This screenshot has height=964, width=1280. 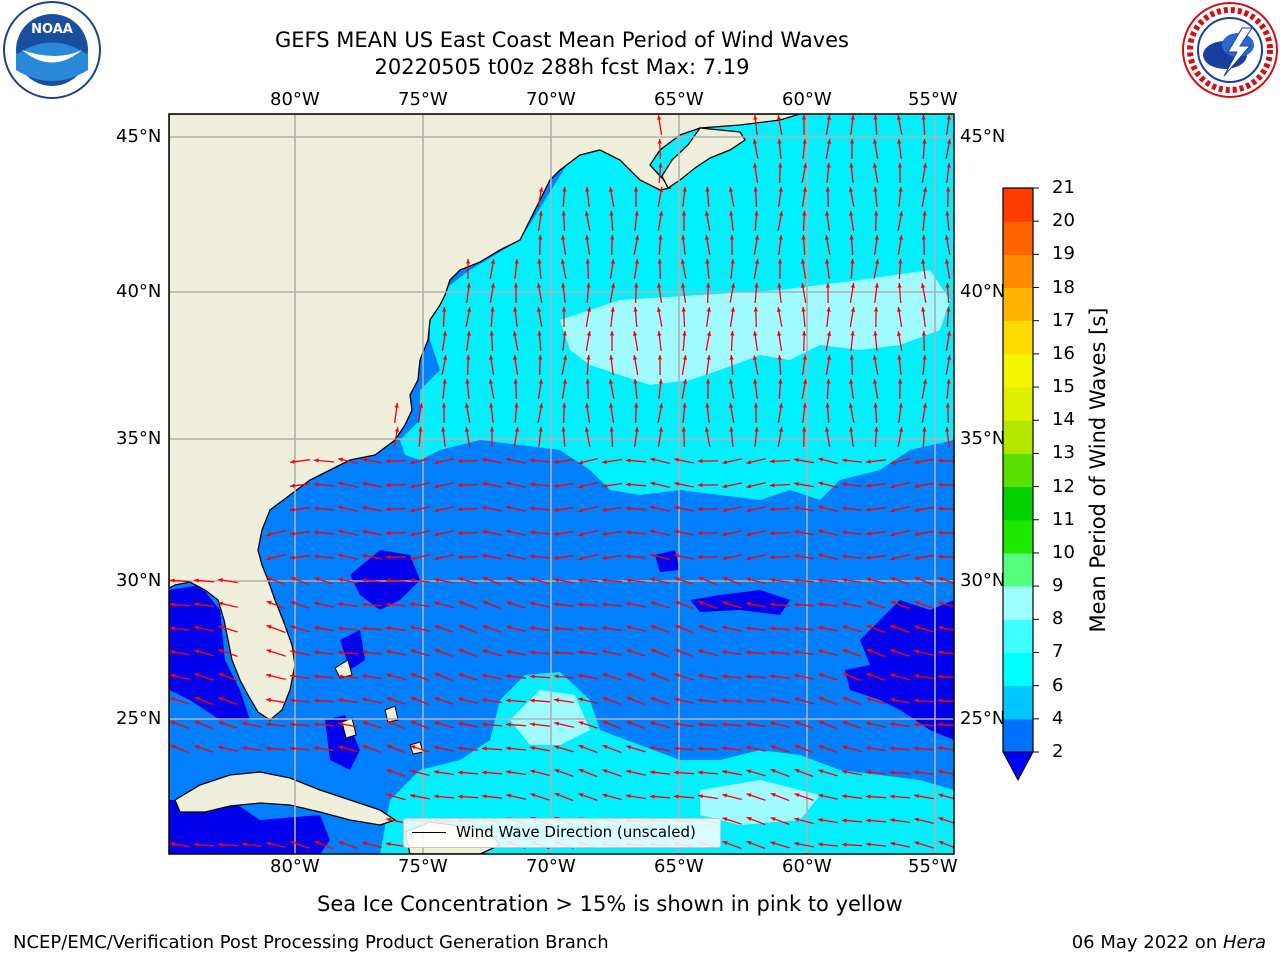 I want to click on colorbar-tick-label: 10, so click(x=1063, y=553).